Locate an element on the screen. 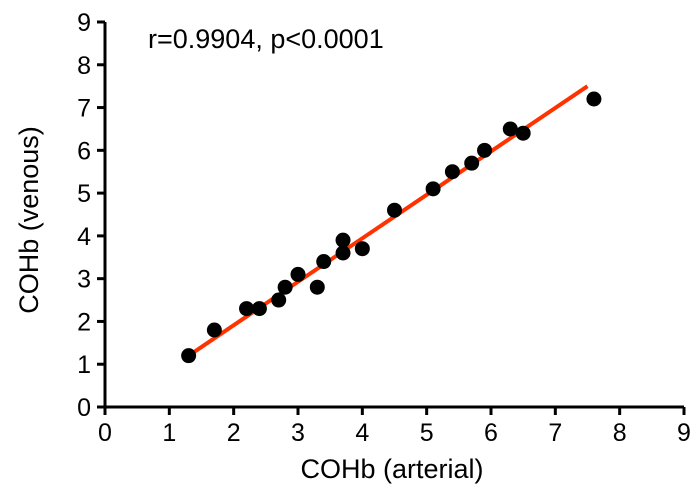 The height and width of the screenshot is (489, 692). x-tick-label: 9 is located at coordinates (684, 433).